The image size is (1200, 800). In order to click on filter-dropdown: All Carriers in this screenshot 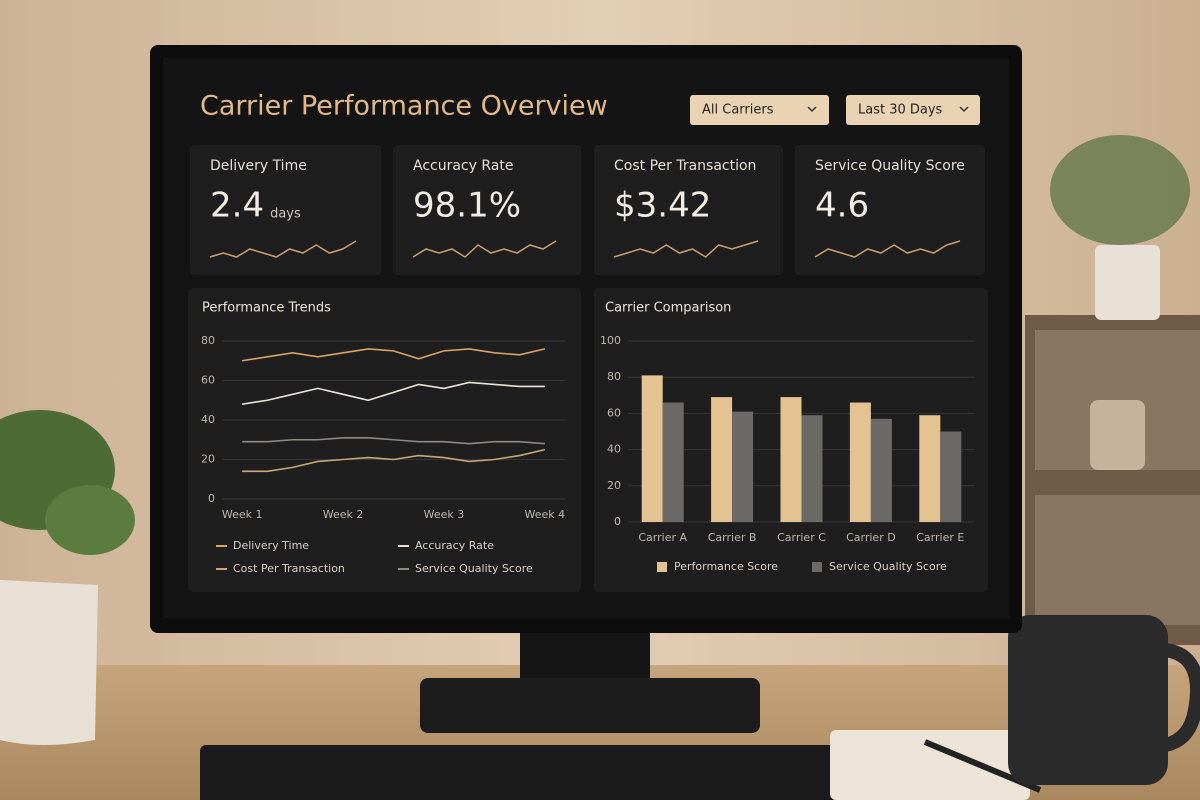, I will do `click(759, 110)`.